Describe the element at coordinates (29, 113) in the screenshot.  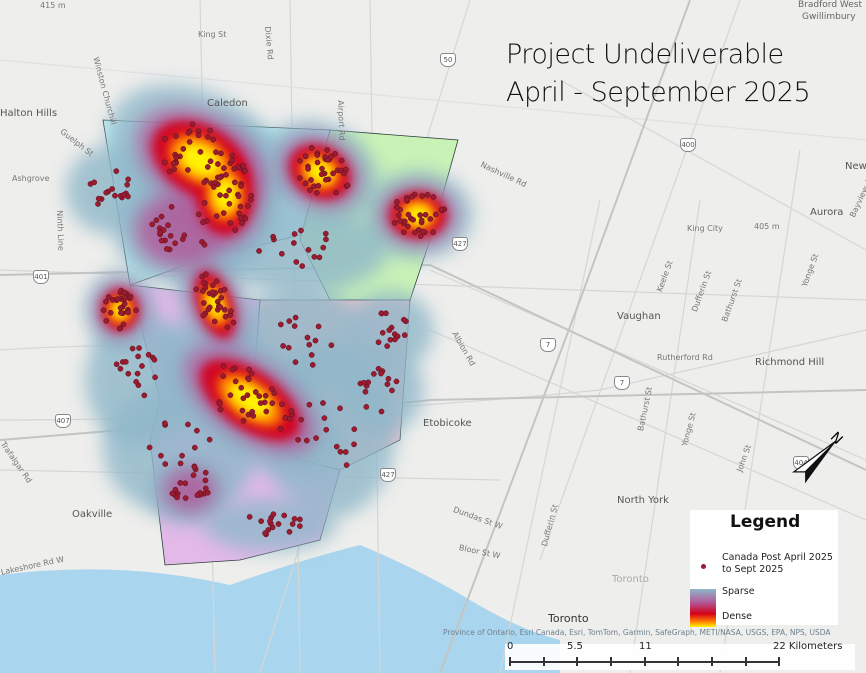
I see `place-label: Halton Hills` at that location.